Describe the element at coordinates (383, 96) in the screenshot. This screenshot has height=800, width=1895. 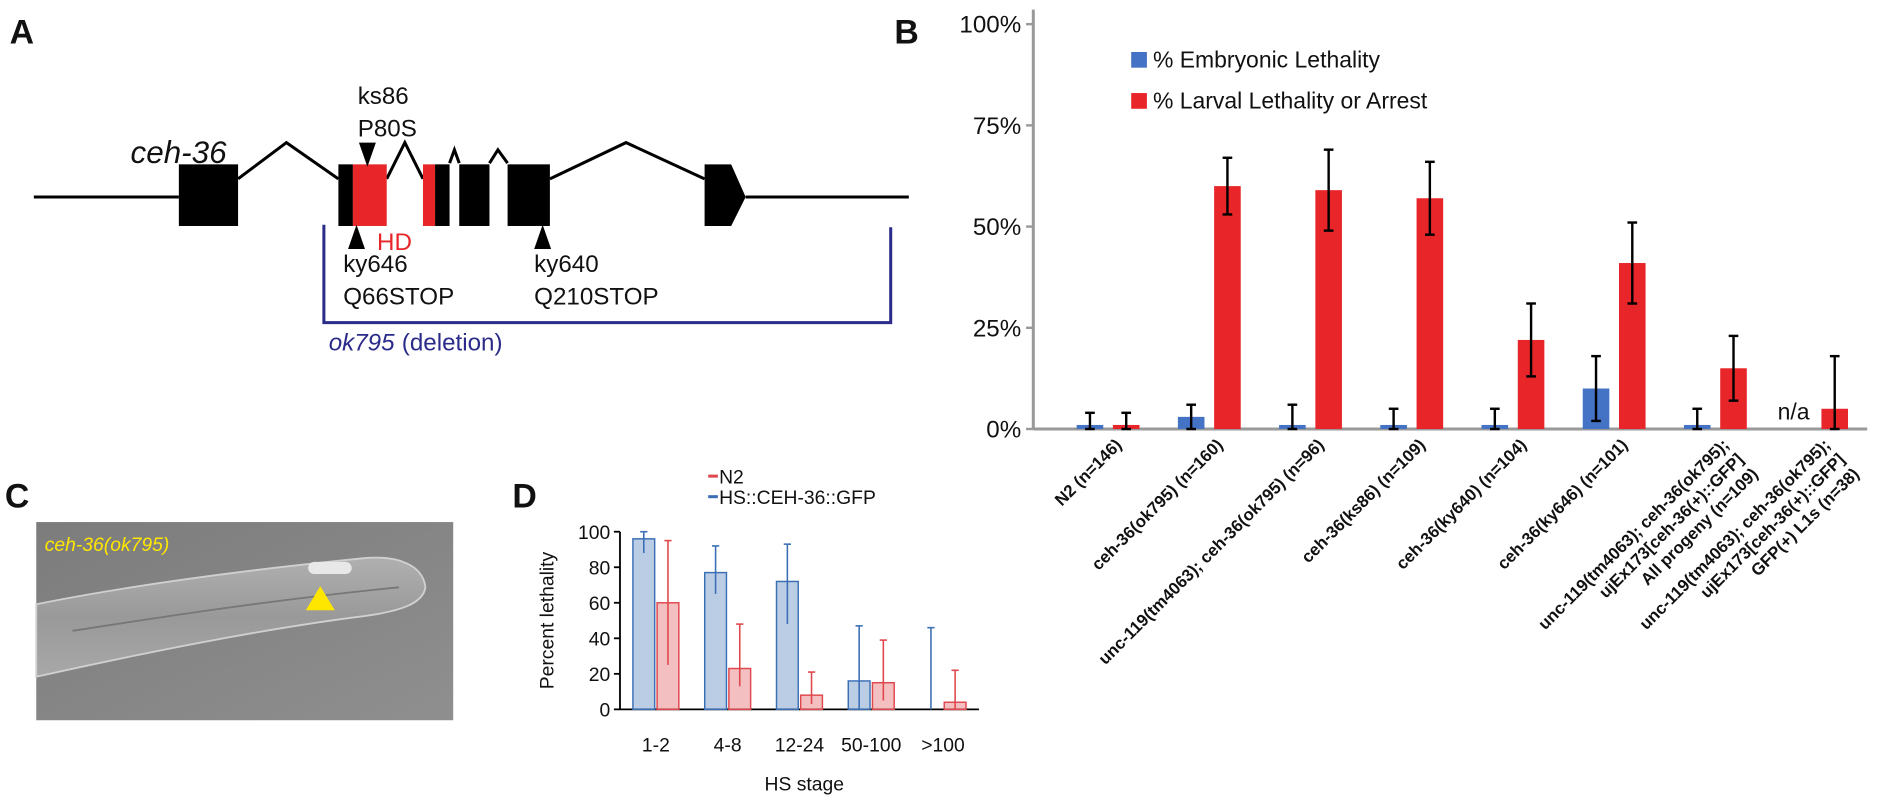
I see `allele-name: ks86` at that location.